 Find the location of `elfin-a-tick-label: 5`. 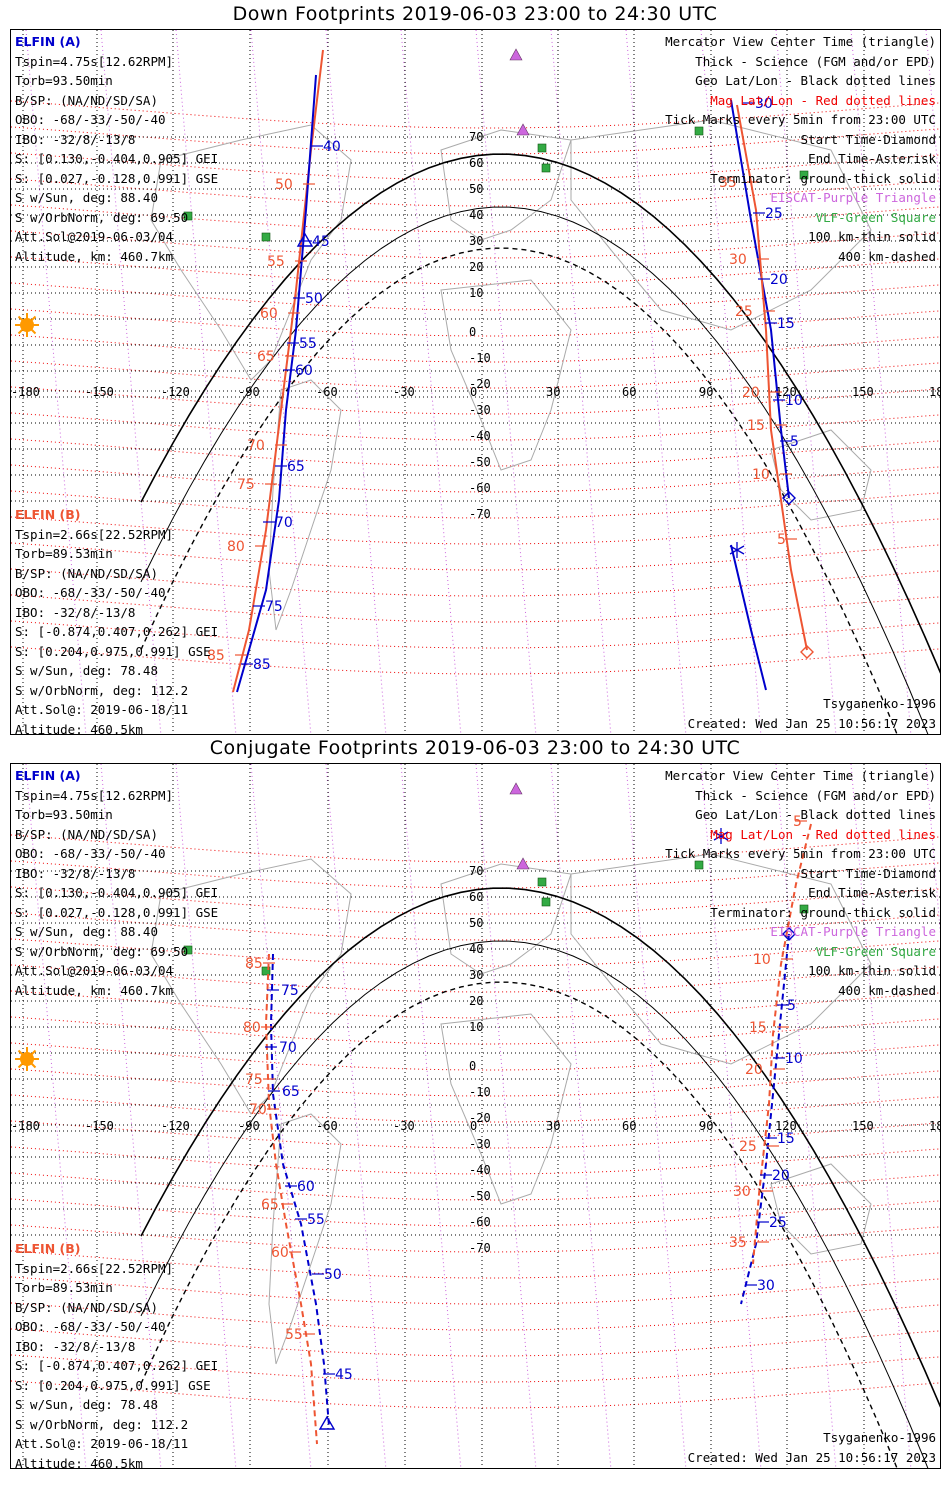

elfin-a-tick-label: 5 is located at coordinates (794, 442).